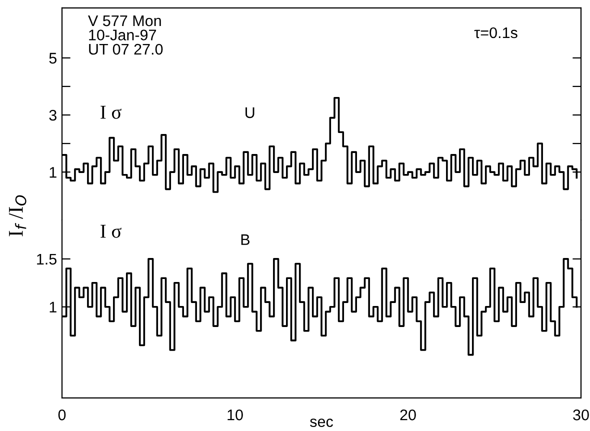 This screenshot has width=590, height=431. Describe the element at coordinates (46, 259) in the screenshot. I see `y-tick-label: 1.5` at that location.